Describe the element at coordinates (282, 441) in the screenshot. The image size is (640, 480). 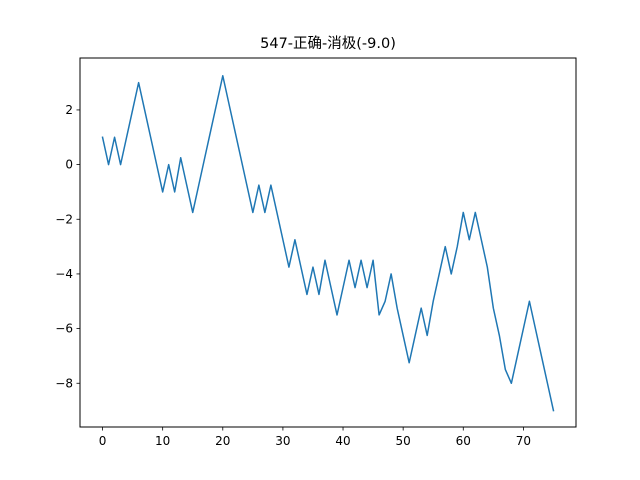
I see `x-tick-label: 30` at that location.